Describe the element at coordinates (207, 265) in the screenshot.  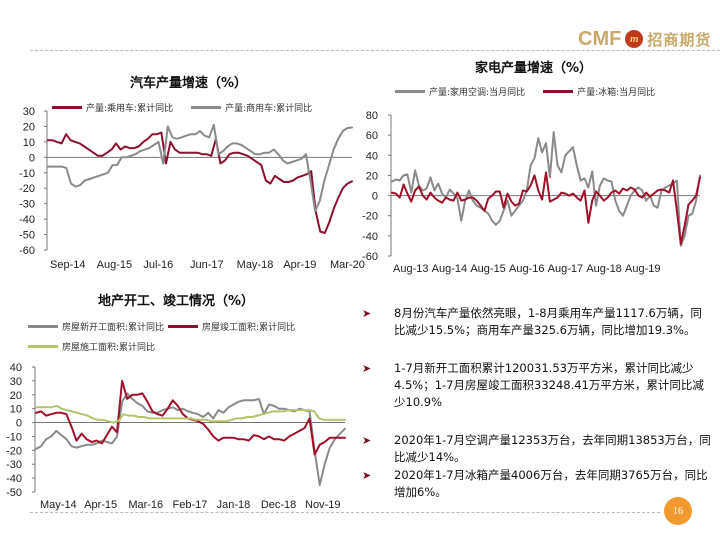
I see `svg-text: Jun-17` at that location.